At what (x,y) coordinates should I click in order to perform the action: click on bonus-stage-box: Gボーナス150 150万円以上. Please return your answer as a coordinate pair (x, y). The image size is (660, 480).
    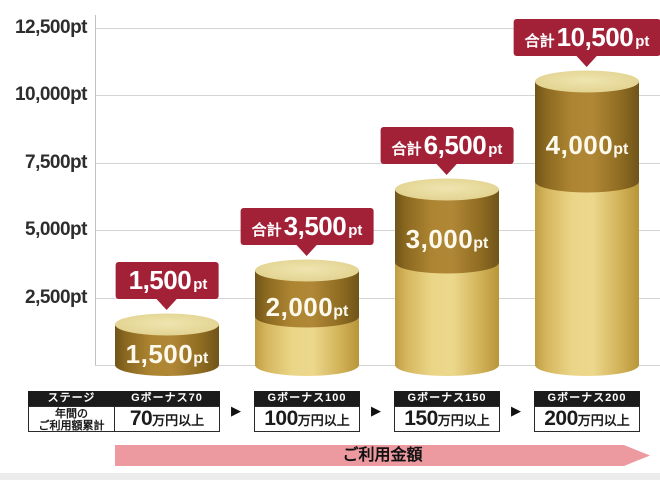
    Looking at the image, I should click on (447, 411).